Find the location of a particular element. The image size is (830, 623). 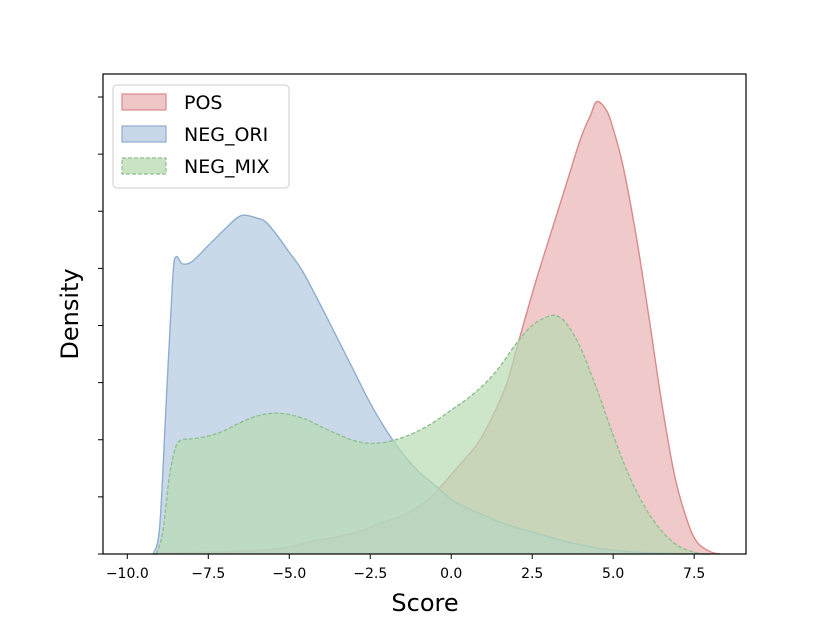

legend-label-neg-ori: NEG_ORI is located at coordinates (226, 135).